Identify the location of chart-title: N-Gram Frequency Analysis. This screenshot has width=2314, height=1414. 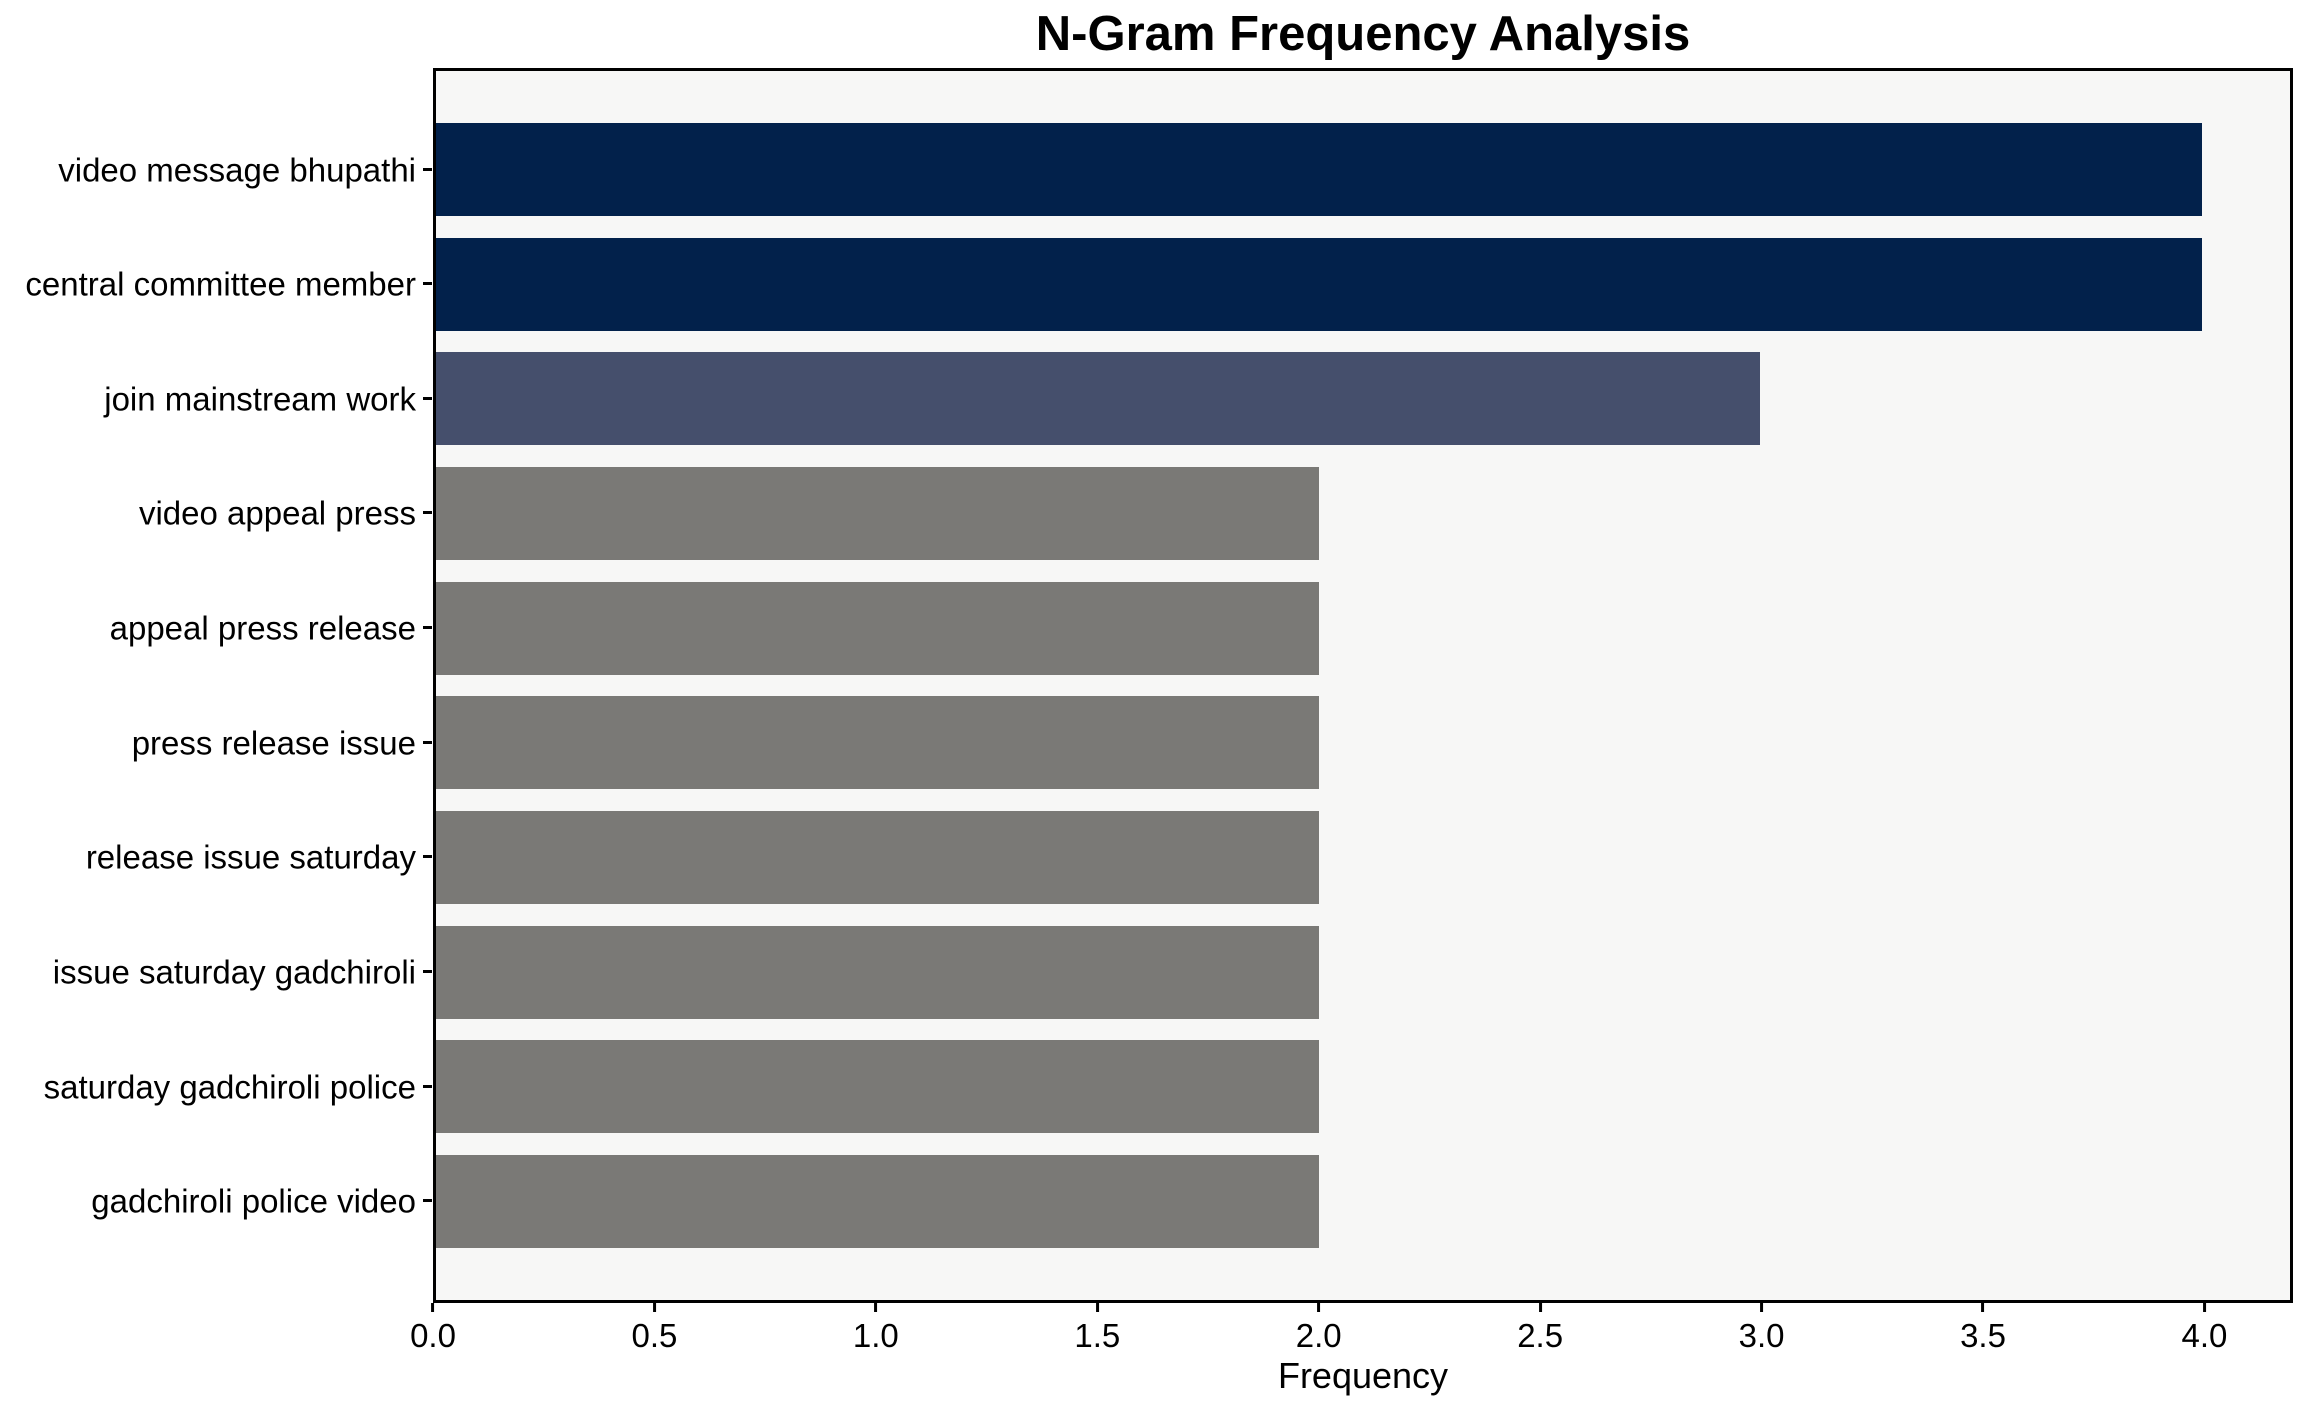
(1363, 34).